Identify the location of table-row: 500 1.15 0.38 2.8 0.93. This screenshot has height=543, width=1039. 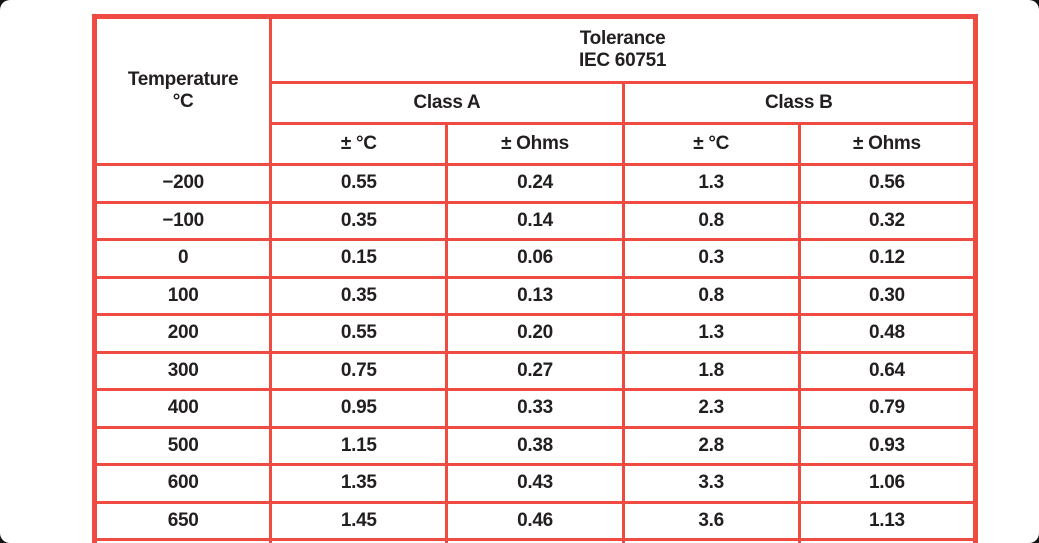
(535, 445).